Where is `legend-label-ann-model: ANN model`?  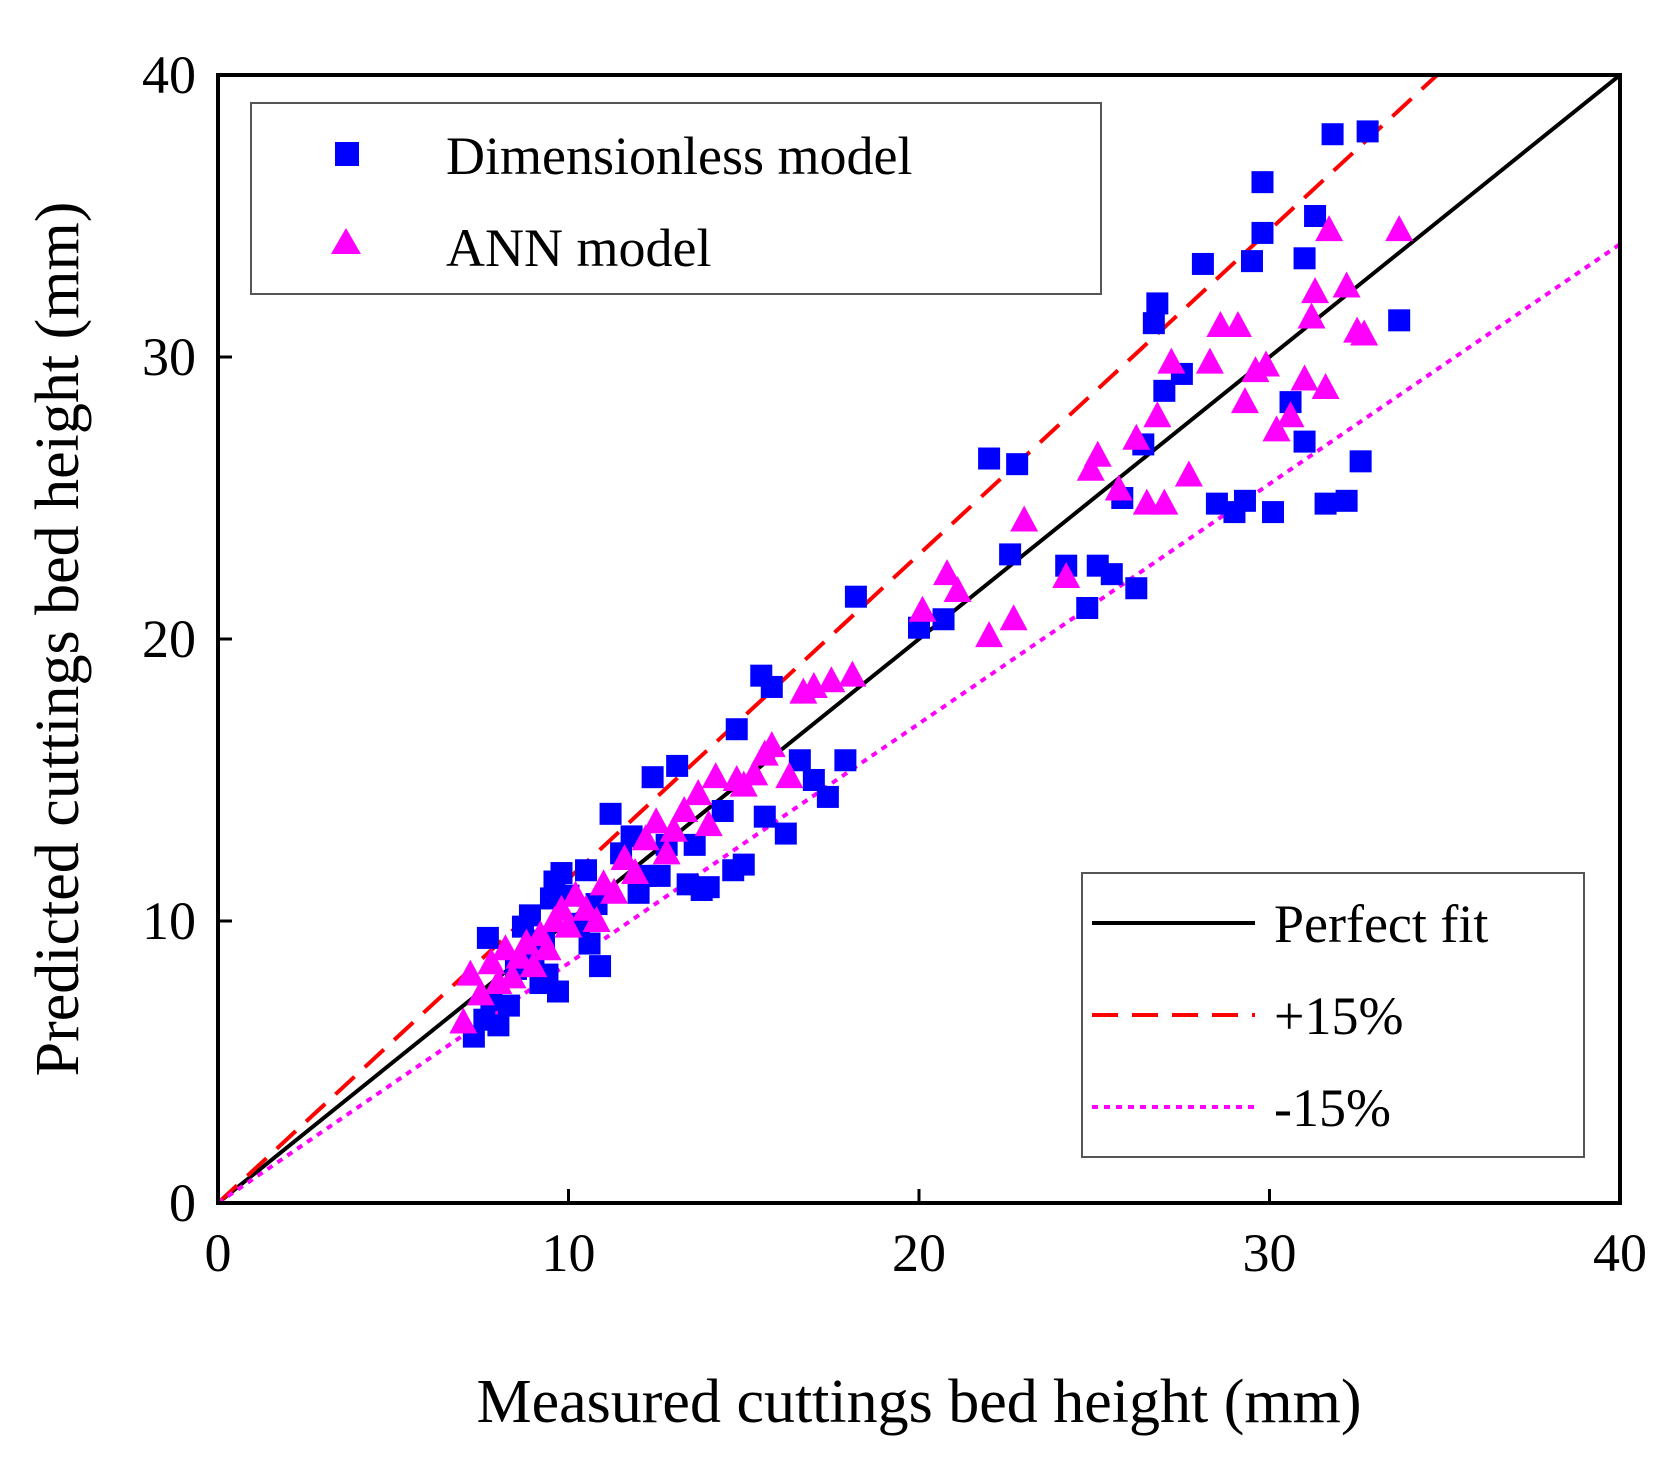 legend-label-ann-model: ANN model is located at coordinates (578, 248).